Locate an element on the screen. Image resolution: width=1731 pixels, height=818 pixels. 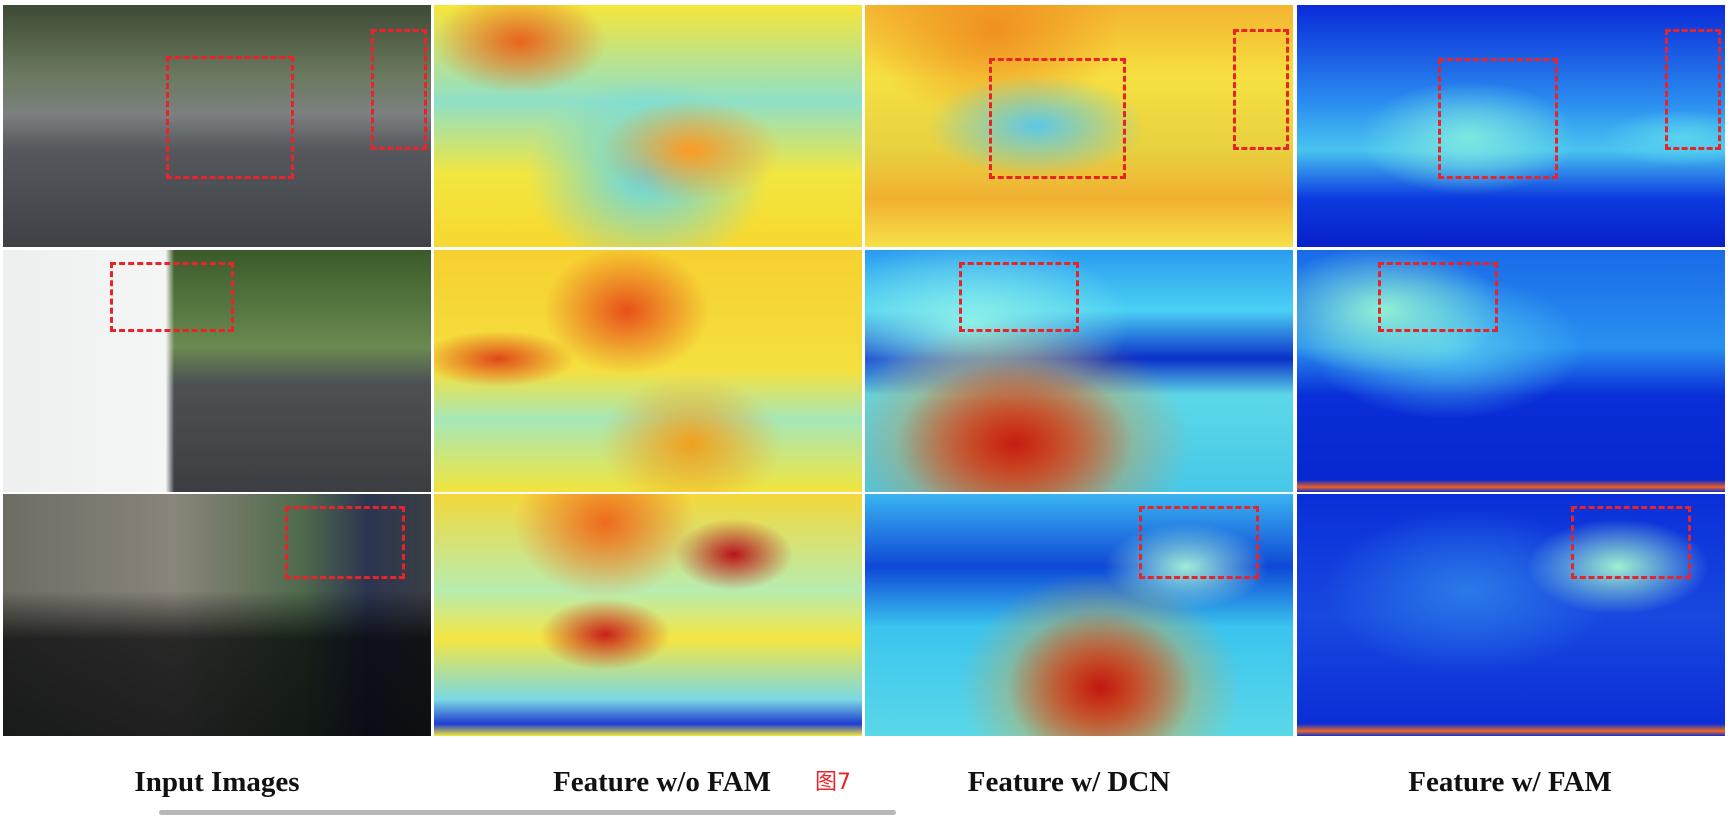
scrollbar is located at coordinates (527, 812).